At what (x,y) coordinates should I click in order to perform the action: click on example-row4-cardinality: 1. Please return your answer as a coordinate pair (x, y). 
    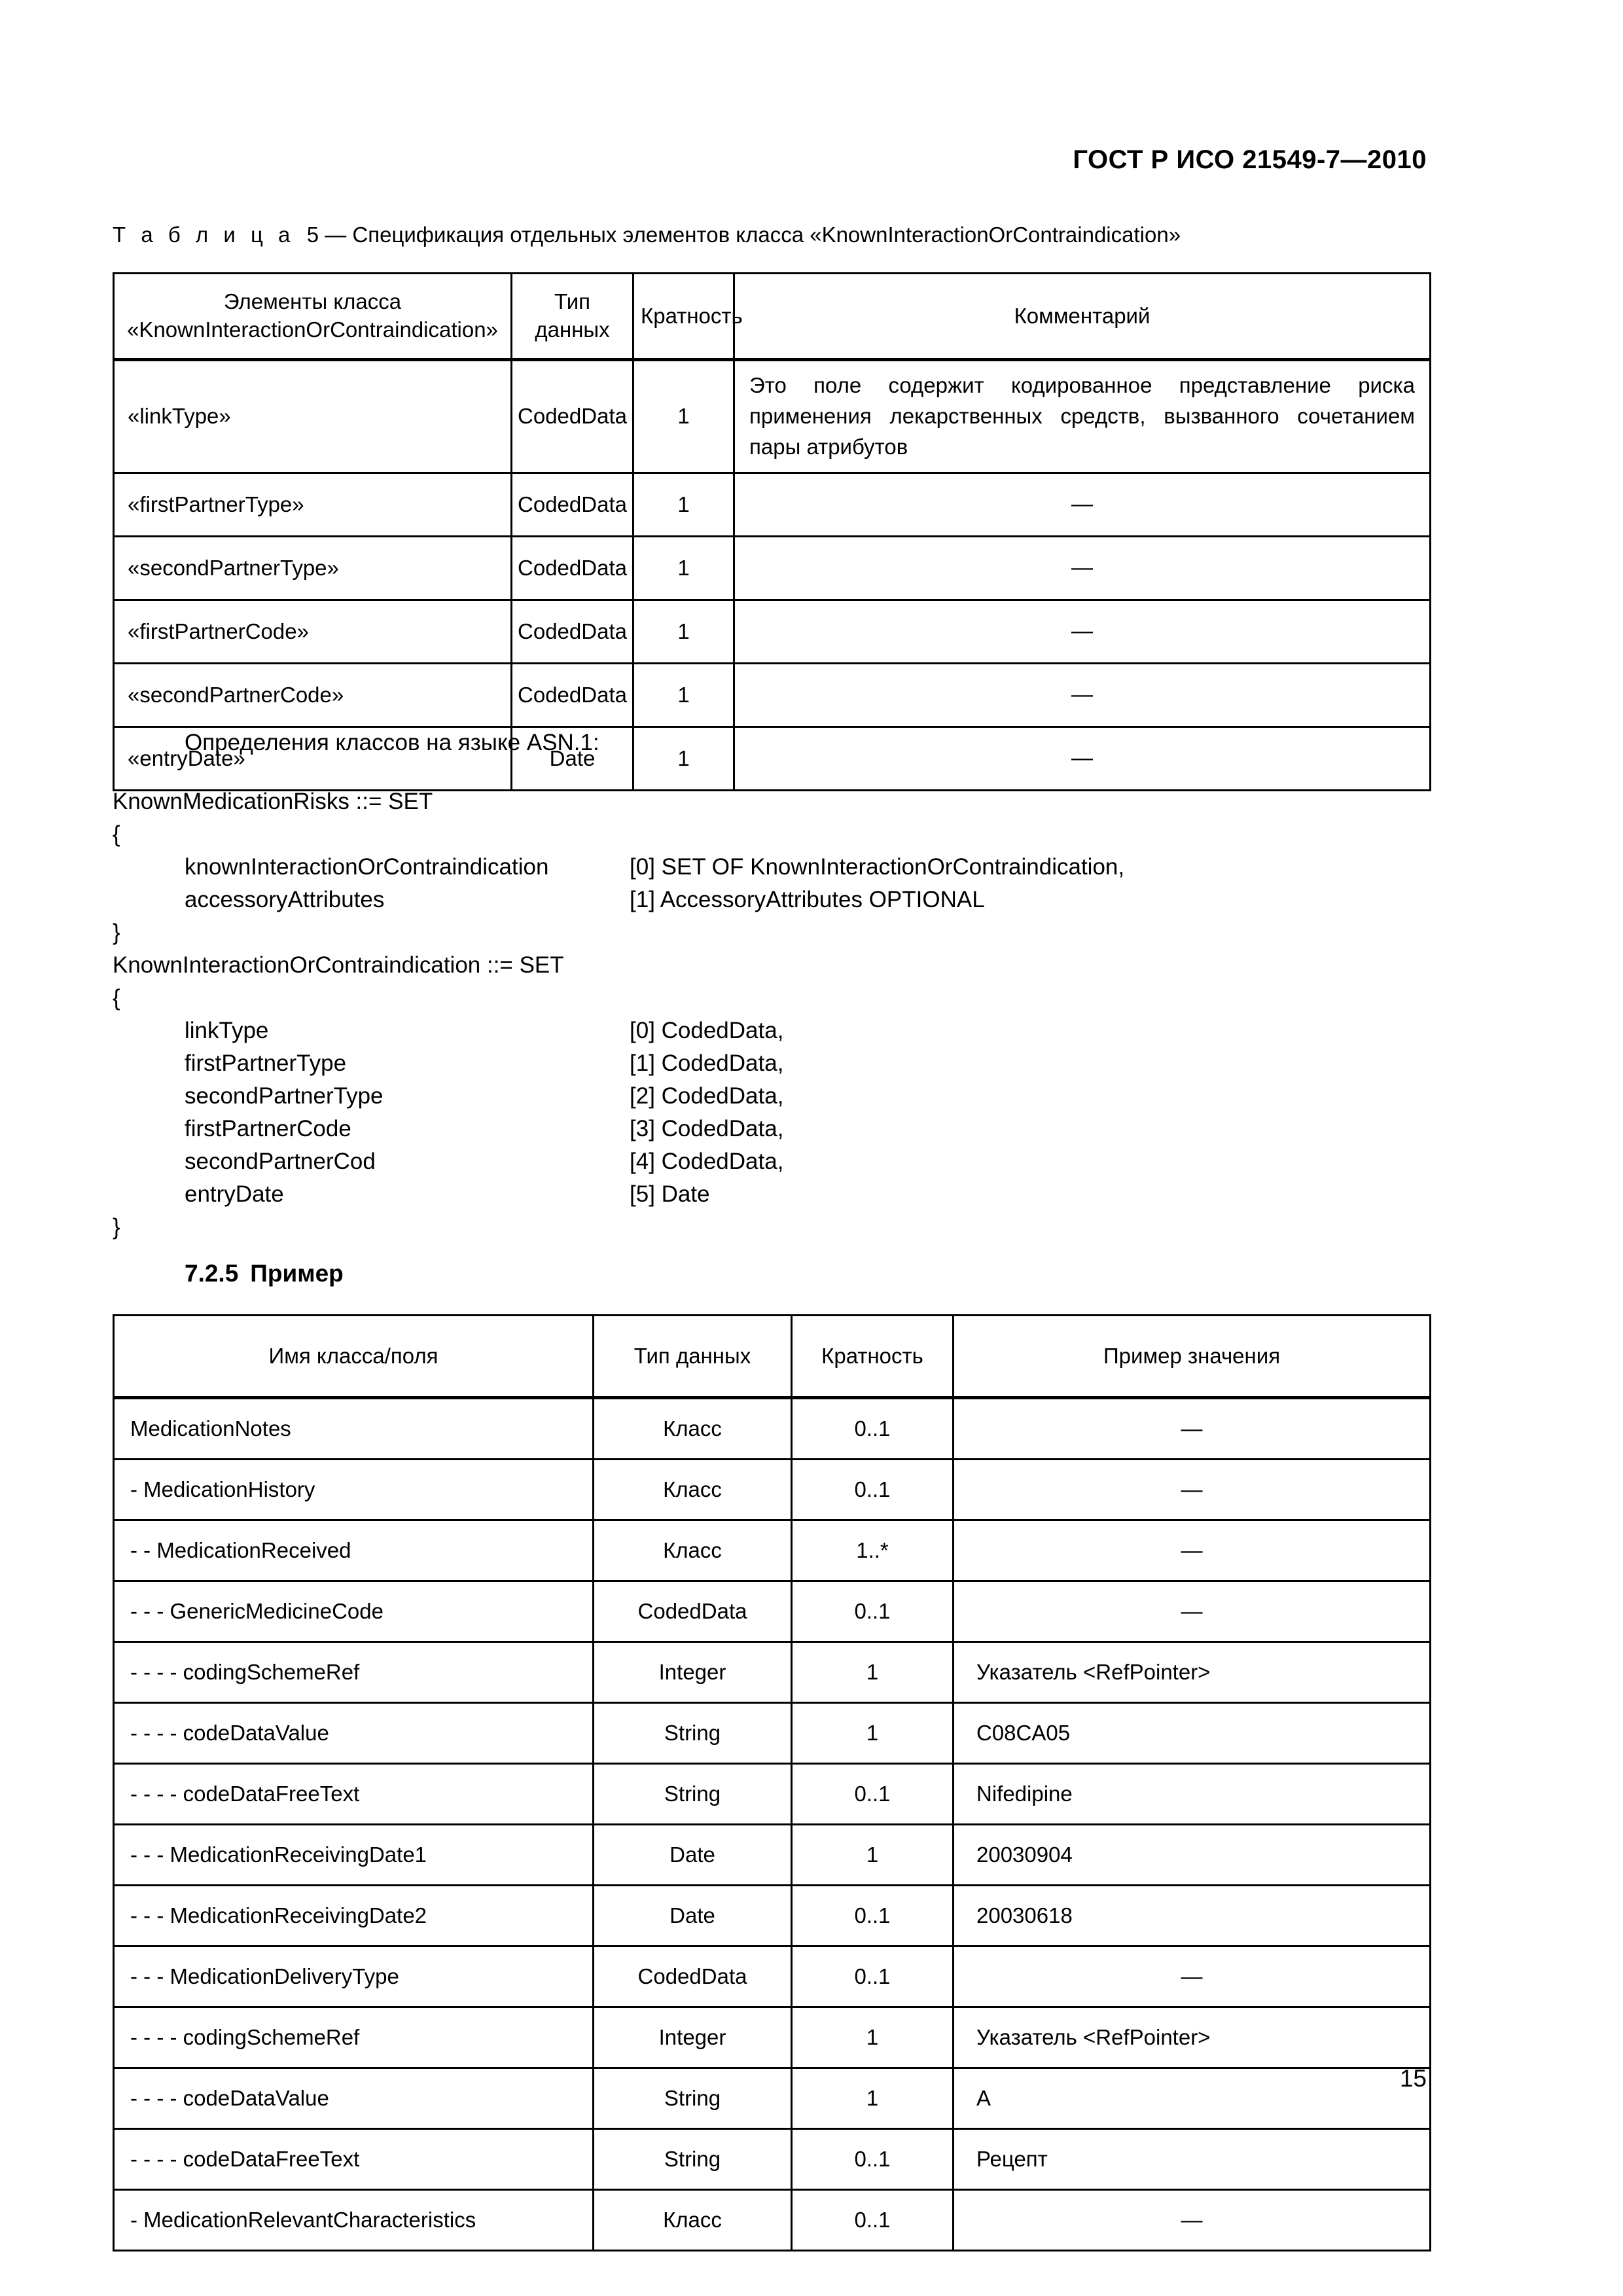
    Looking at the image, I should click on (872, 1672).